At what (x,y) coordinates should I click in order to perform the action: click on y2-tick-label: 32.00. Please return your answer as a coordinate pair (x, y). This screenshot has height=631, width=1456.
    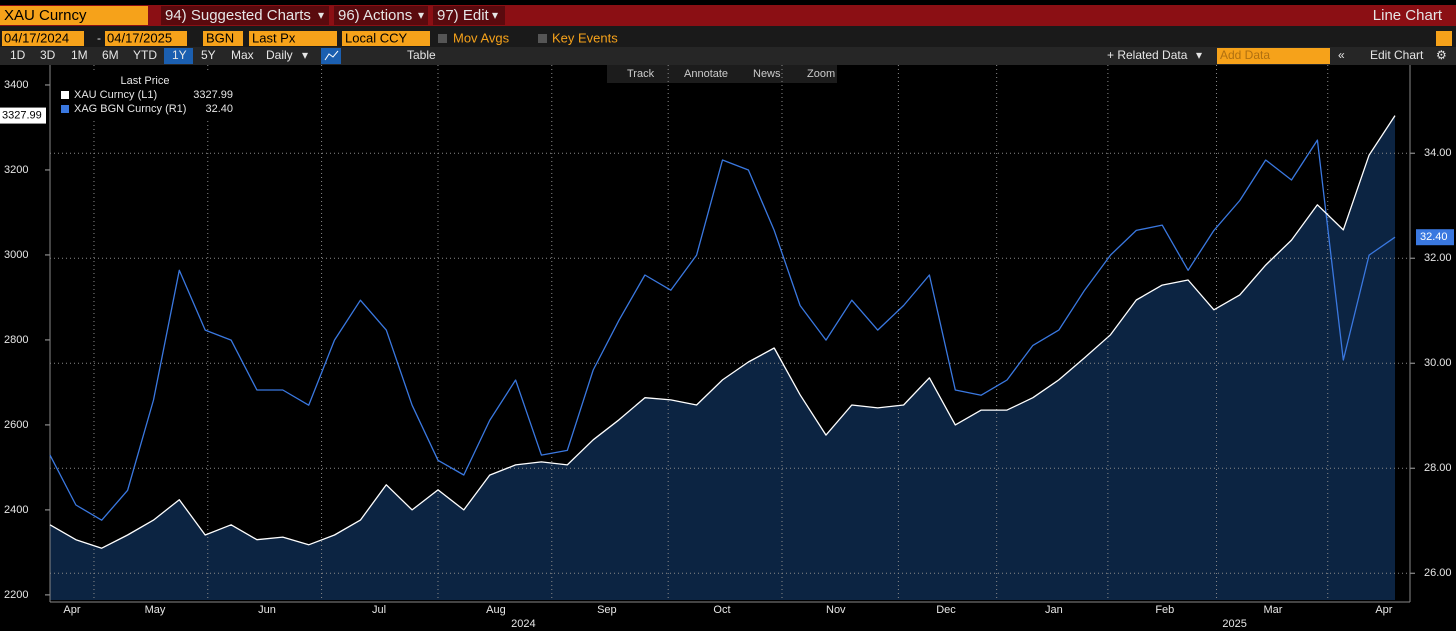
    Looking at the image, I should click on (1438, 258).